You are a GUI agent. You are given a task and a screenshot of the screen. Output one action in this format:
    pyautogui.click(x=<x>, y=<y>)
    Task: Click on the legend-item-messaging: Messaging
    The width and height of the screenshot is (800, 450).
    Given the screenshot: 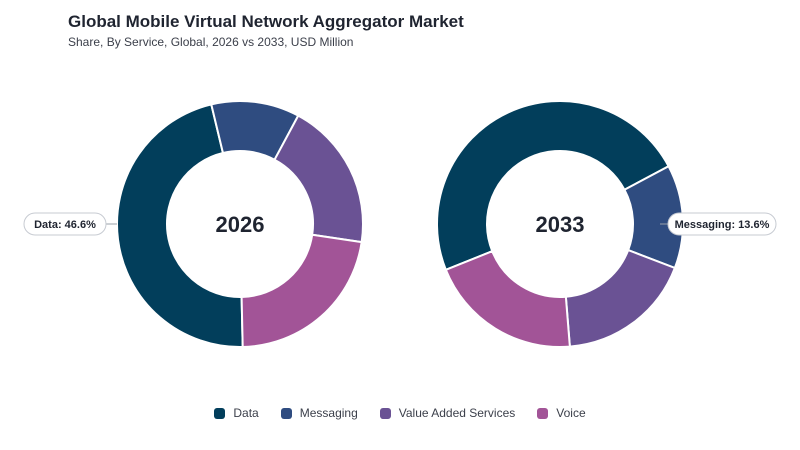 What is the action you would take?
    pyautogui.click(x=319, y=413)
    